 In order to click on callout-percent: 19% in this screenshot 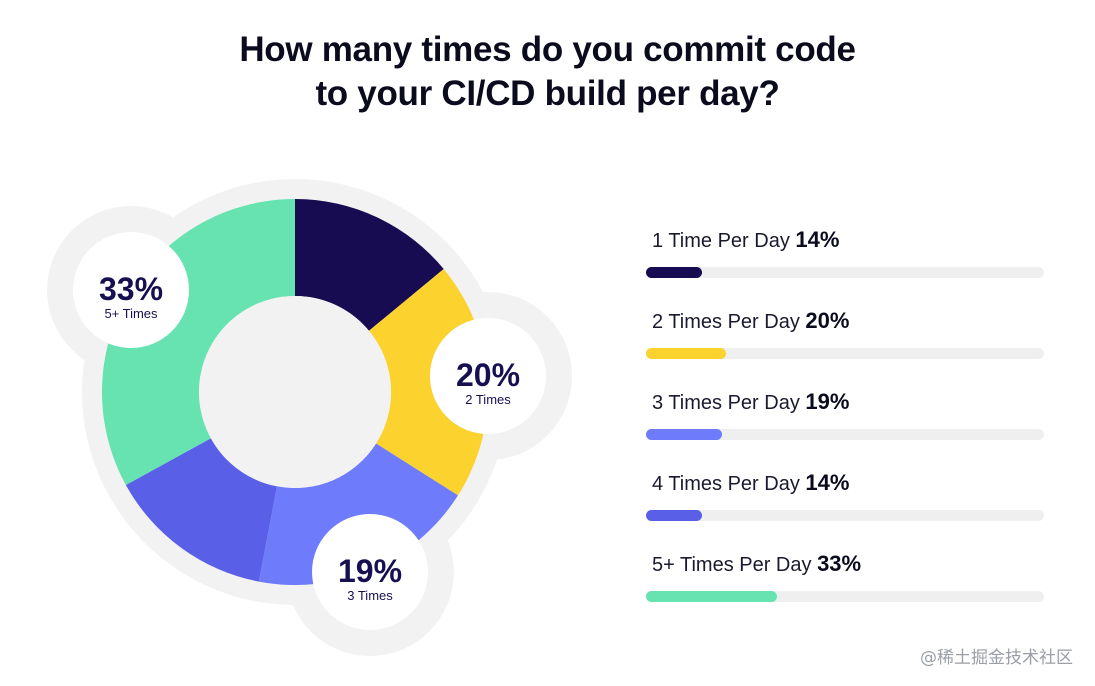, I will do `click(370, 571)`.